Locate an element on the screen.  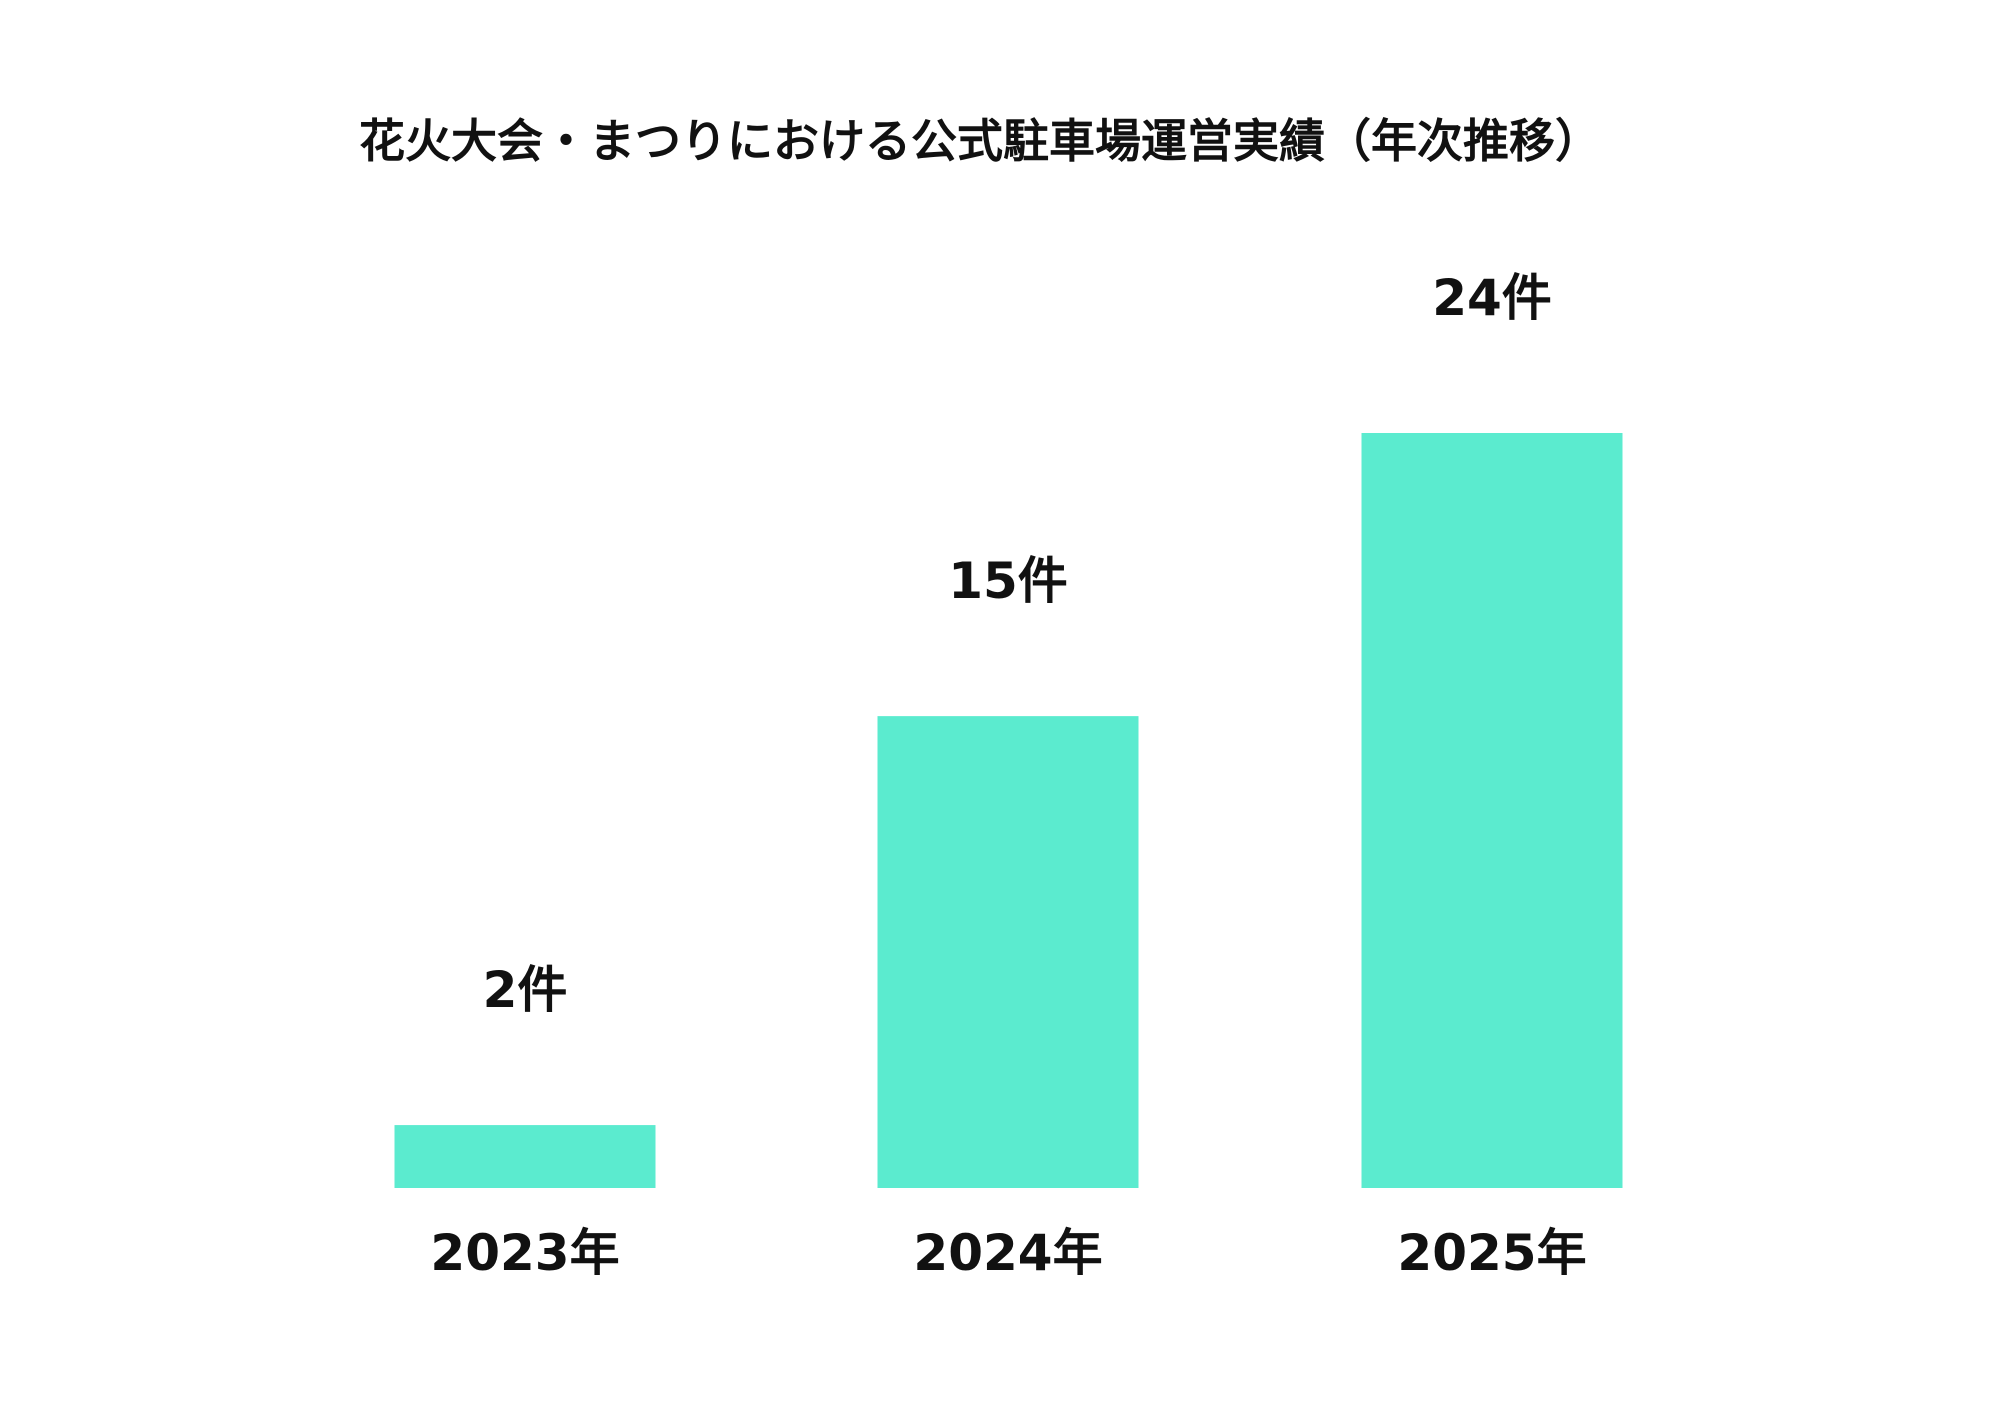
bar-2024年 is located at coordinates (1008, 952).